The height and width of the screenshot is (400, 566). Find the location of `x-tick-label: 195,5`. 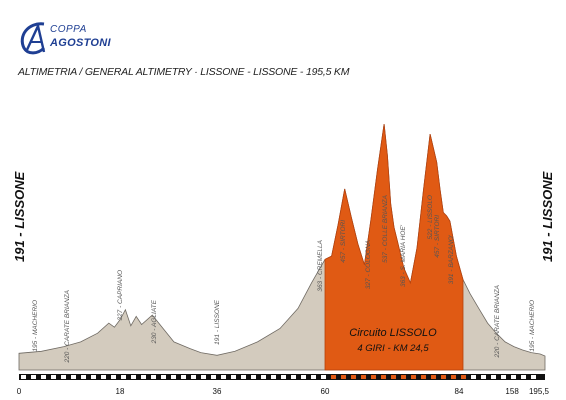

x-tick-label: 195,5 is located at coordinates (539, 391).